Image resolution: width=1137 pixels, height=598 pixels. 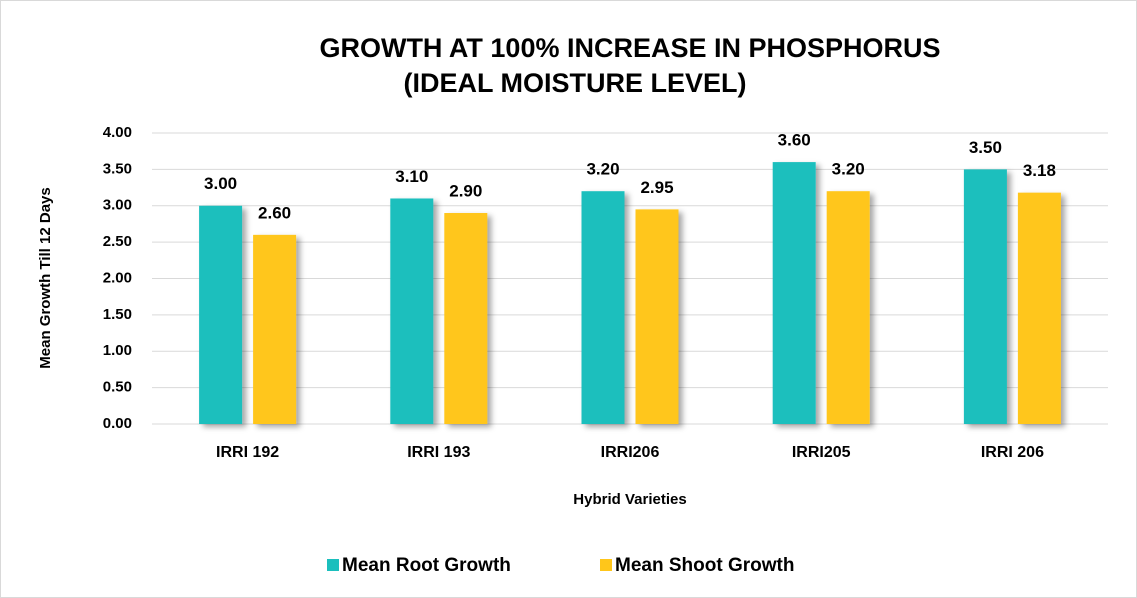 What do you see at coordinates (794, 140) in the screenshot?
I see `value-label: 3.60` at bounding box center [794, 140].